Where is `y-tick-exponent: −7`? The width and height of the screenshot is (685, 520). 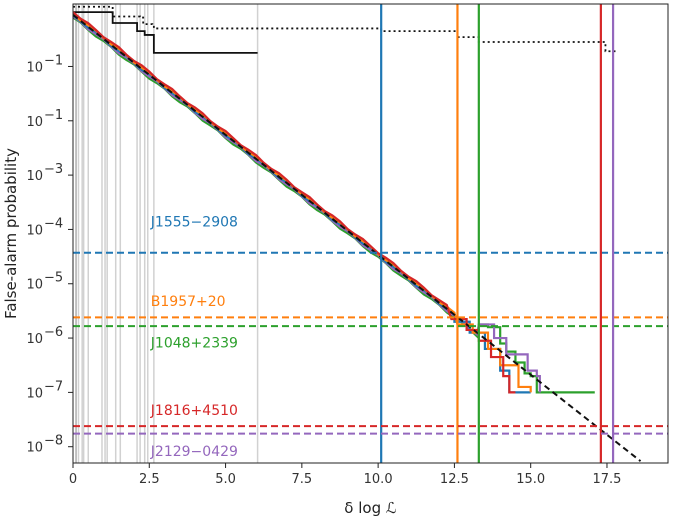
y-tick-exponent: −7 is located at coordinates (53, 386).